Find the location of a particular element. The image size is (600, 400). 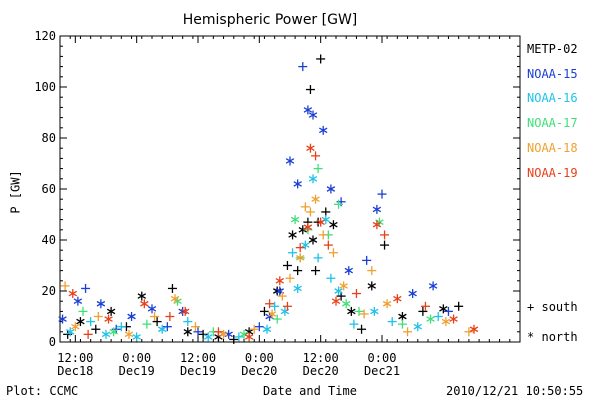

y-tick-label: 120 is located at coordinates (45, 36).